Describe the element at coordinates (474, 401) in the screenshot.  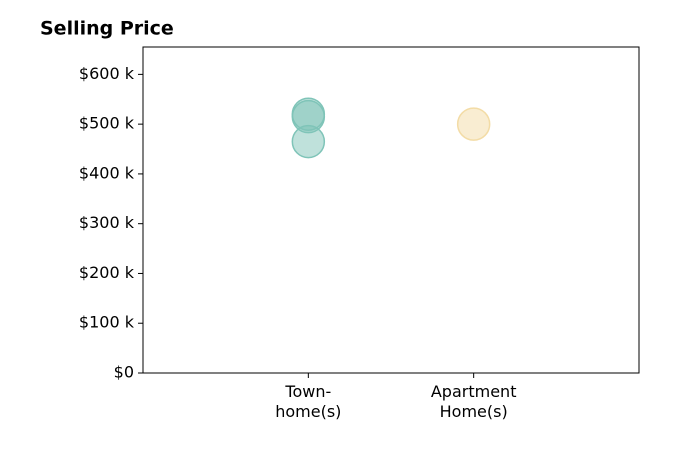
I see `x-tick-label: Apartment Home(s)` at that location.